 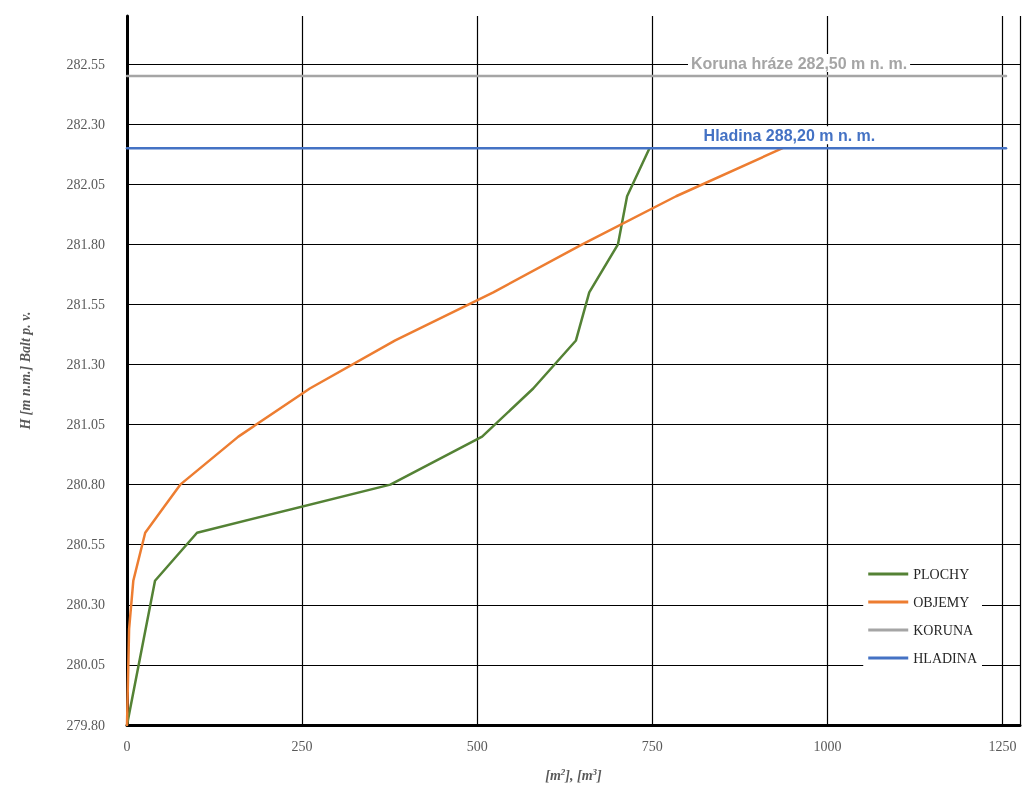 I want to click on legend-label: OBJEMY, so click(x=941, y=602).